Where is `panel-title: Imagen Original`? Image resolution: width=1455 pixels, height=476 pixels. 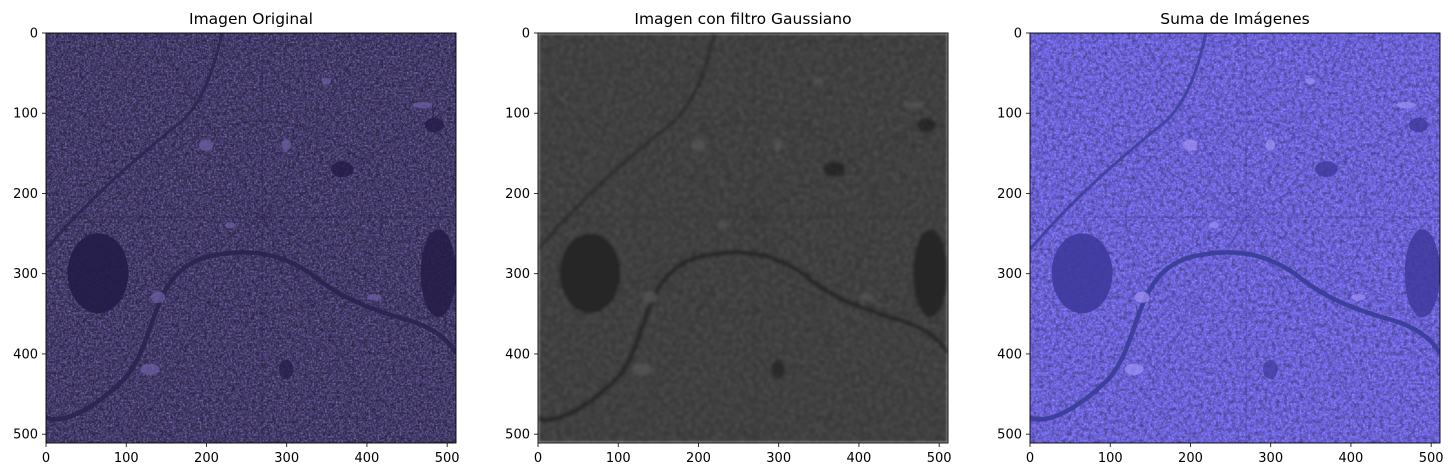 panel-title: Imagen Original is located at coordinates (251, 19).